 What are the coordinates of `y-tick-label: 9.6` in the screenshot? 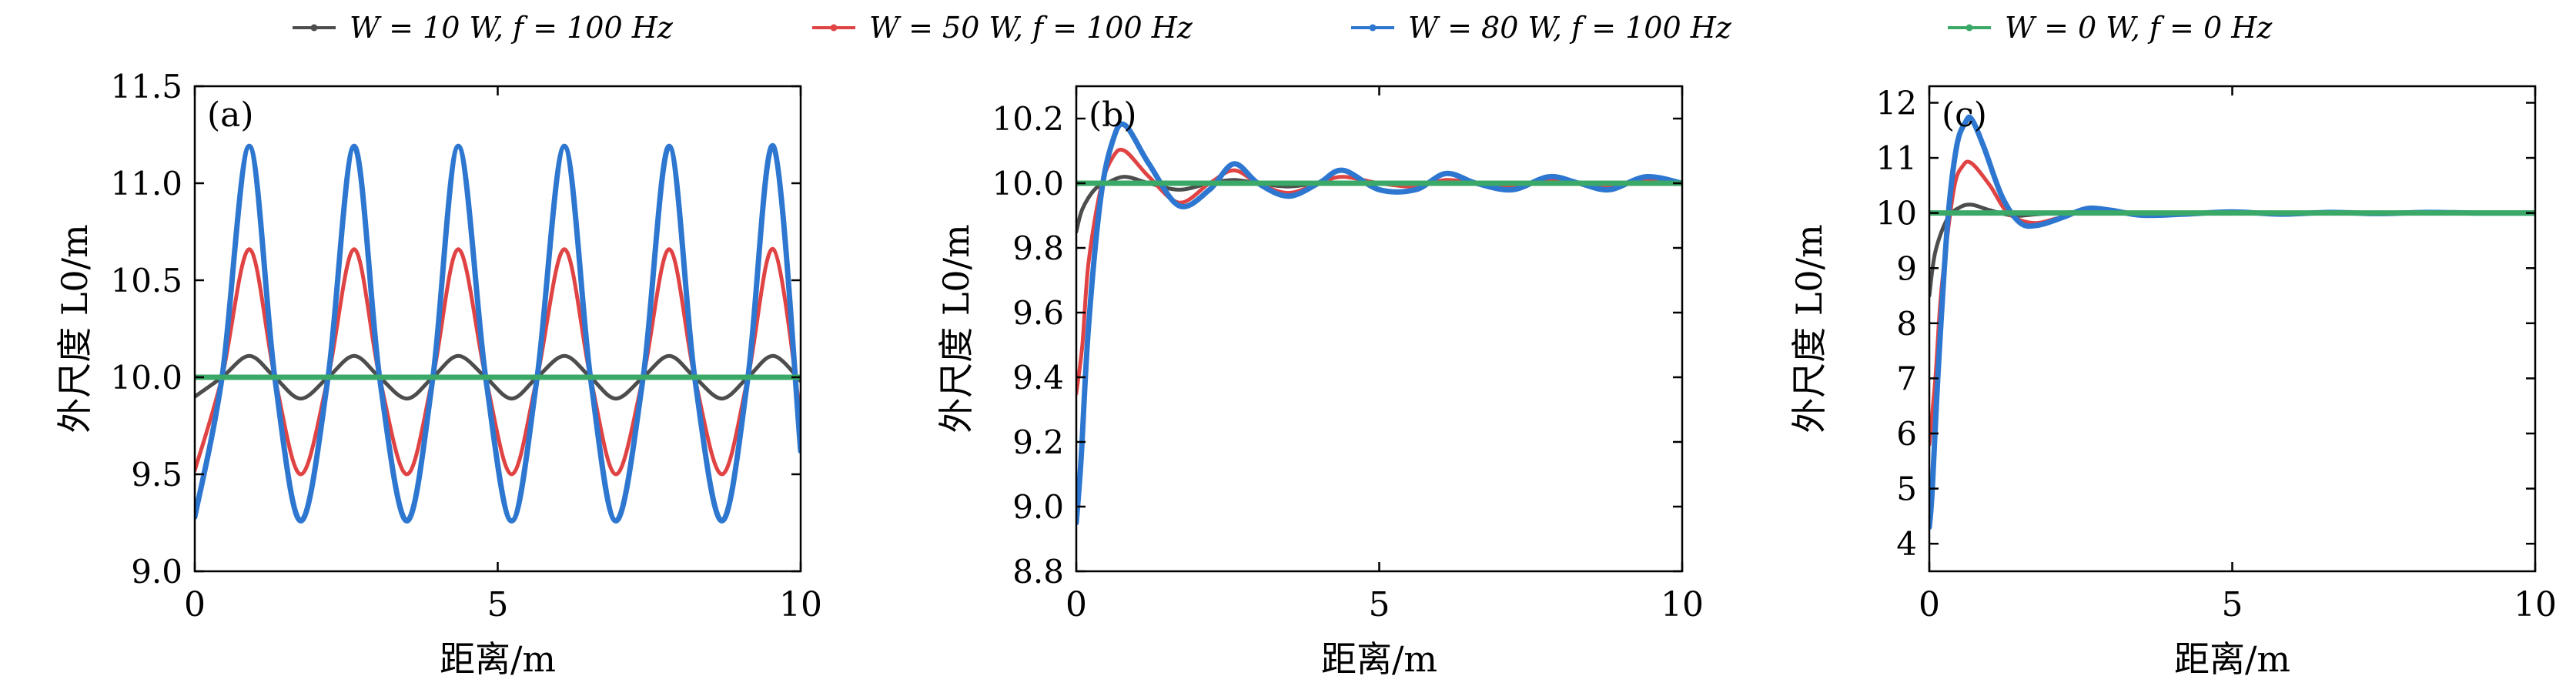 It's located at (1038, 313).